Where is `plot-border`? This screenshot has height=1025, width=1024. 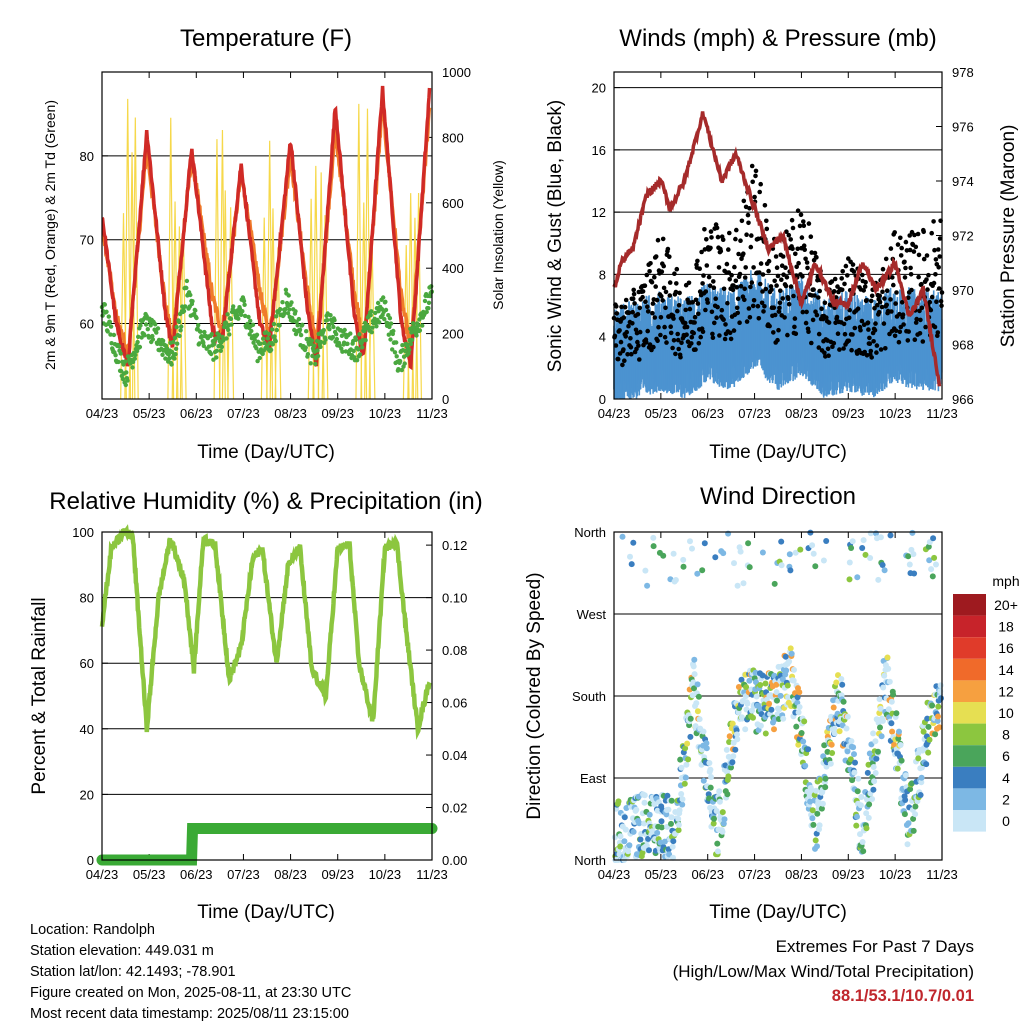 plot-border is located at coordinates (778, 696).